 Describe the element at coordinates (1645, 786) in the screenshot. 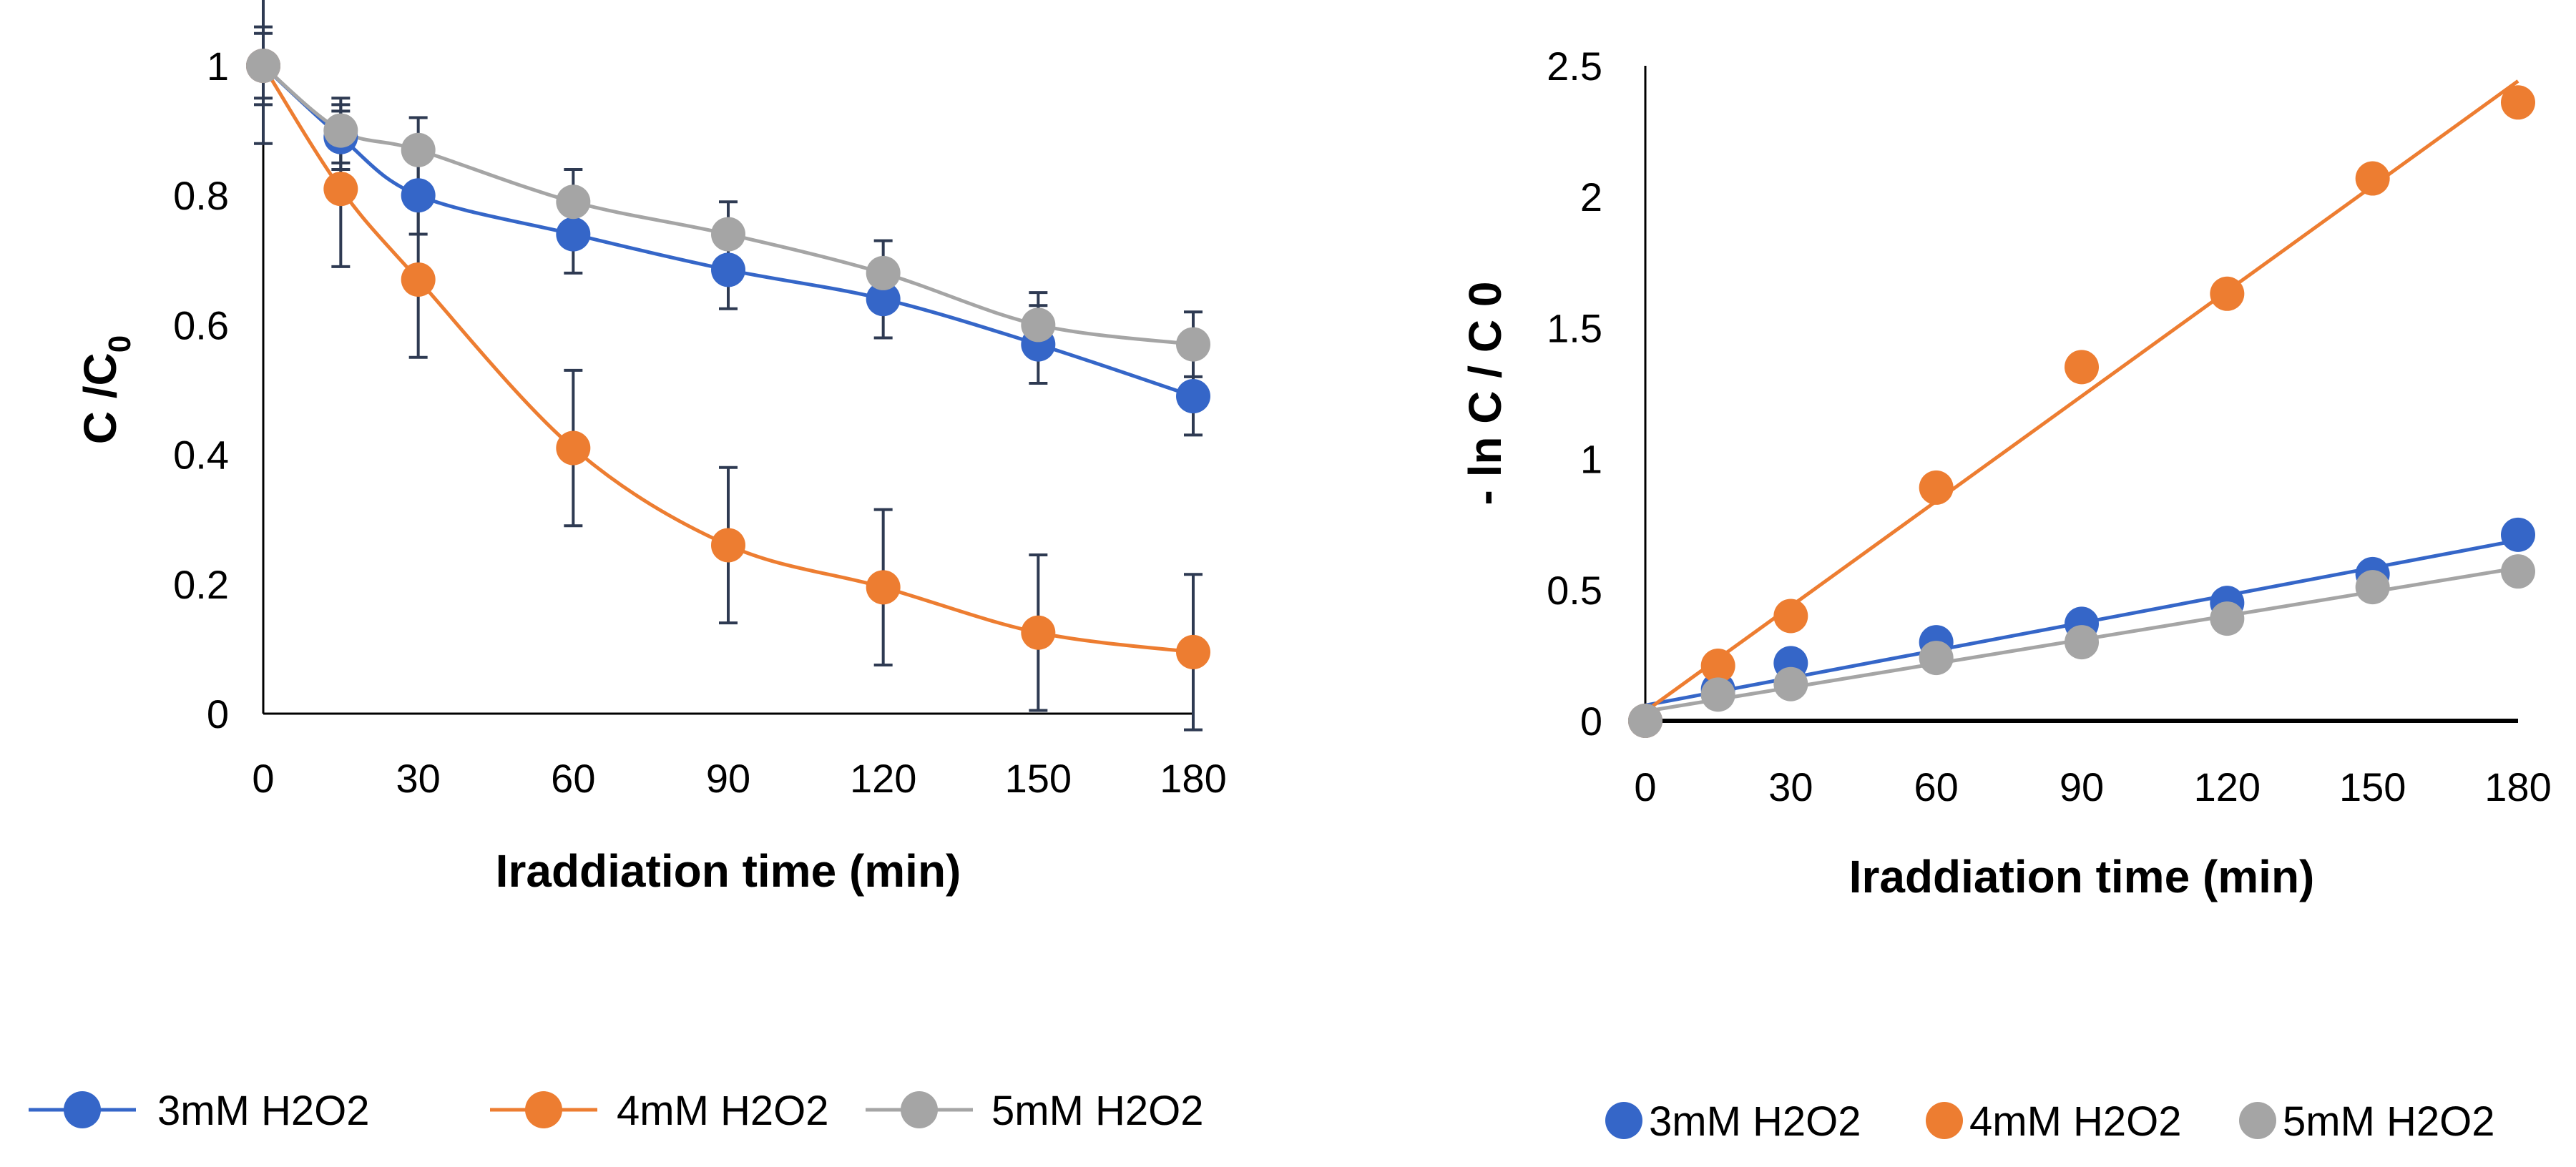

I see `right-x-tick-label: 0` at that location.